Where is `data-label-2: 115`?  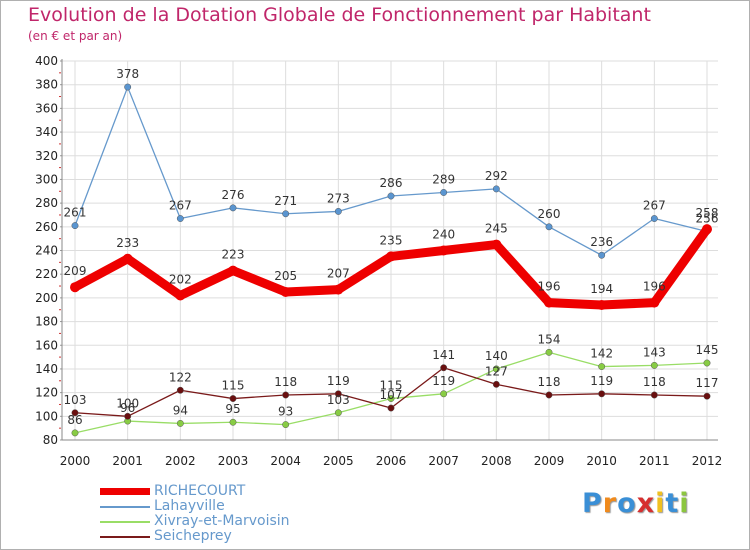
data-label-2: 115 is located at coordinates (391, 386).